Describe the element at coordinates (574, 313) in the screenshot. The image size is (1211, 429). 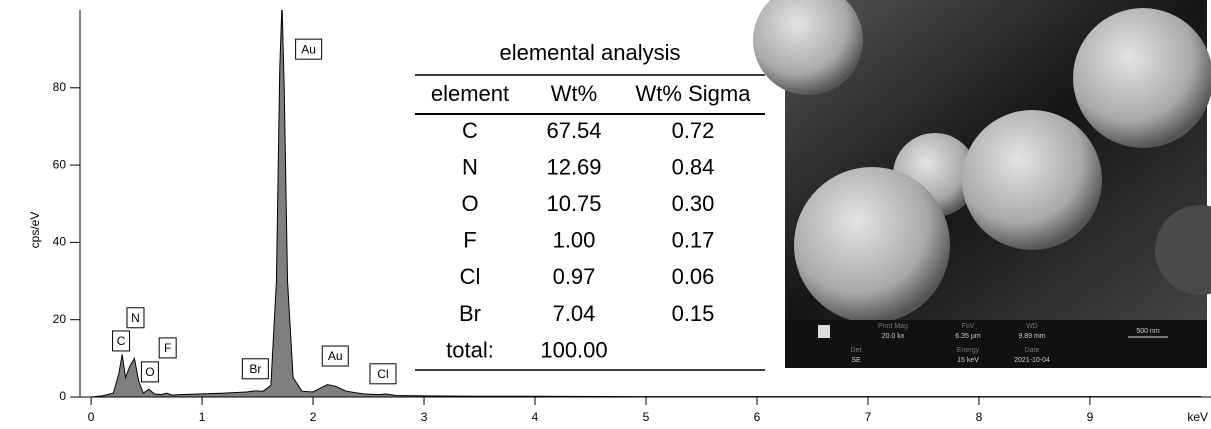
I see `table-cell: 7.04` at that location.